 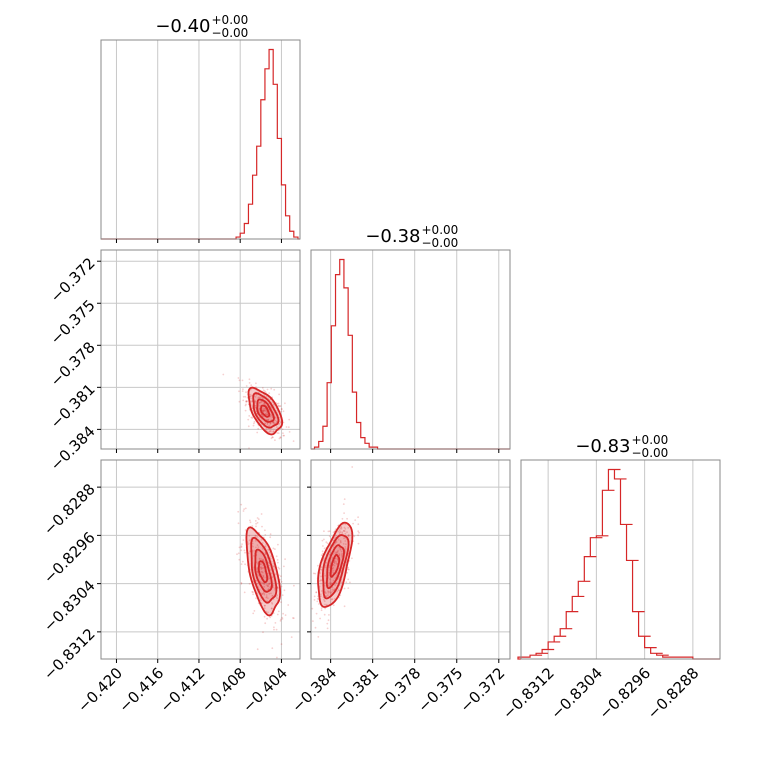 What do you see at coordinates (314, 690) in the screenshot?
I see `x-tick-label: −0.384` at bounding box center [314, 690].